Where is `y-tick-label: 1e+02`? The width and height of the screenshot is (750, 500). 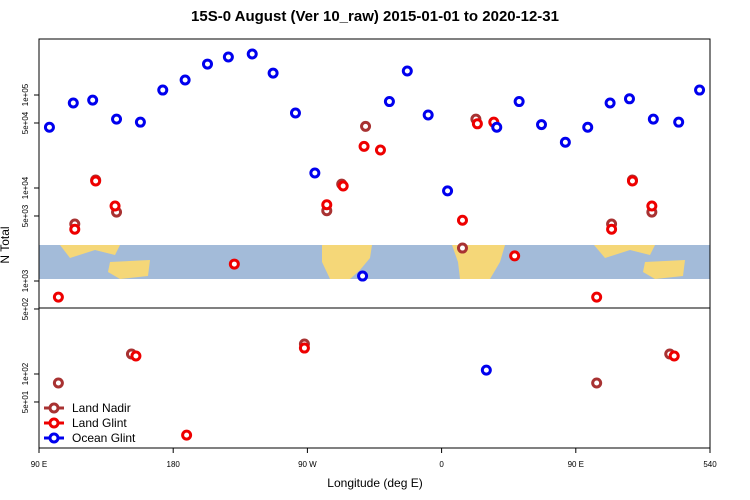 y-tick-label: 1e+02 is located at coordinates (25, 373).